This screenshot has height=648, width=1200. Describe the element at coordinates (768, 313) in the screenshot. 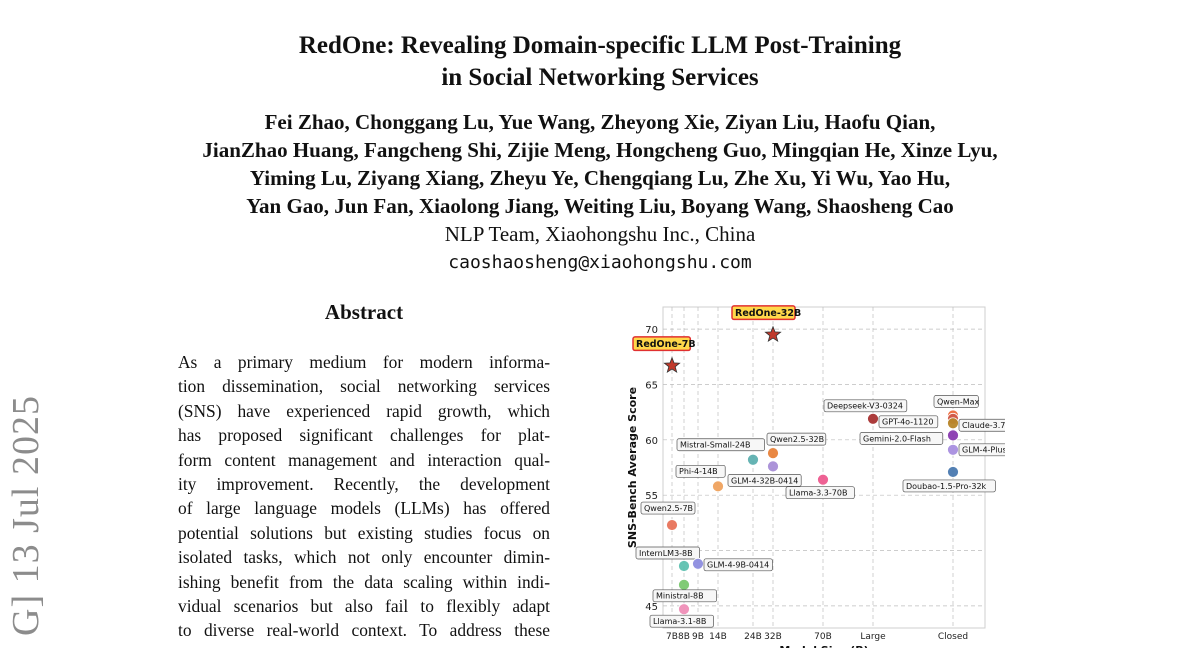

I see `point-label: RedOne-32B` at that location.